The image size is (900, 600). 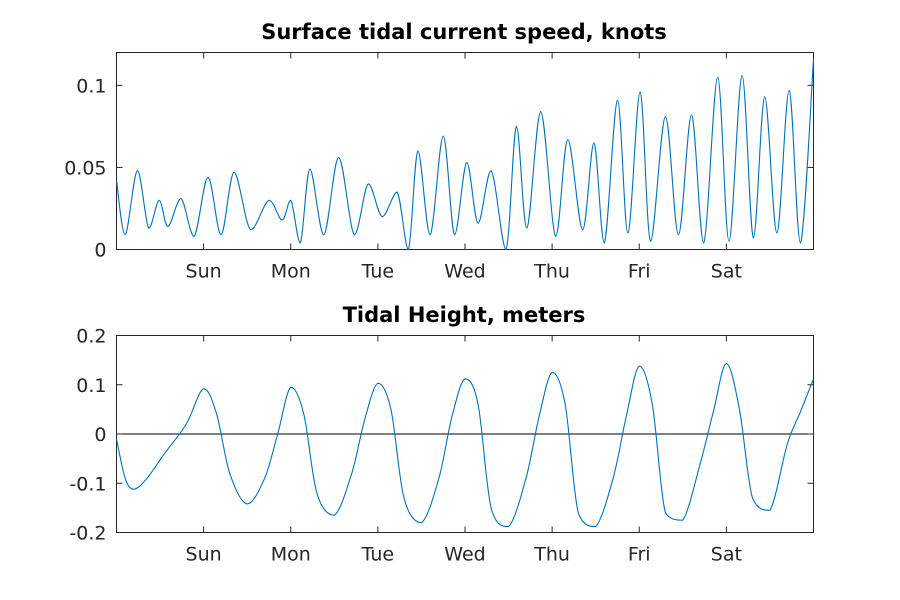 I want to click on height-ytick-label: 0.2, so click(x=91, y=337).